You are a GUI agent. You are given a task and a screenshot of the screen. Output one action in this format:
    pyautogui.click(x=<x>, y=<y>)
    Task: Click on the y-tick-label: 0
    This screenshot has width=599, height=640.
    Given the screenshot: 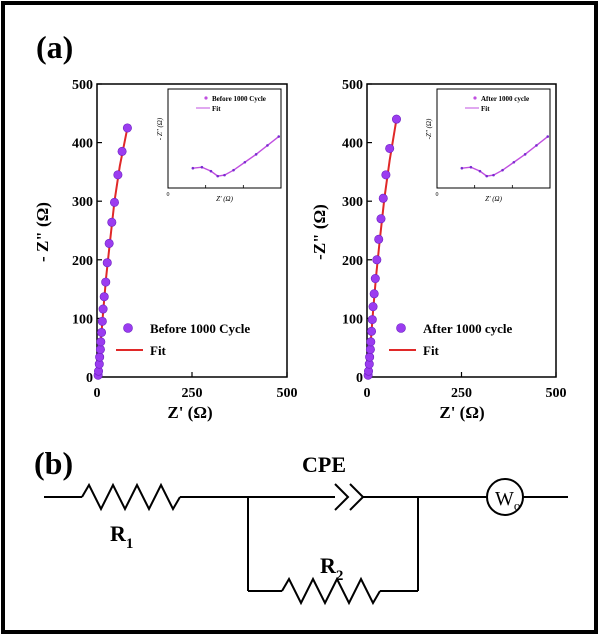 What is the action you would take?
    pyautogui.click(x=359, y=378)
    